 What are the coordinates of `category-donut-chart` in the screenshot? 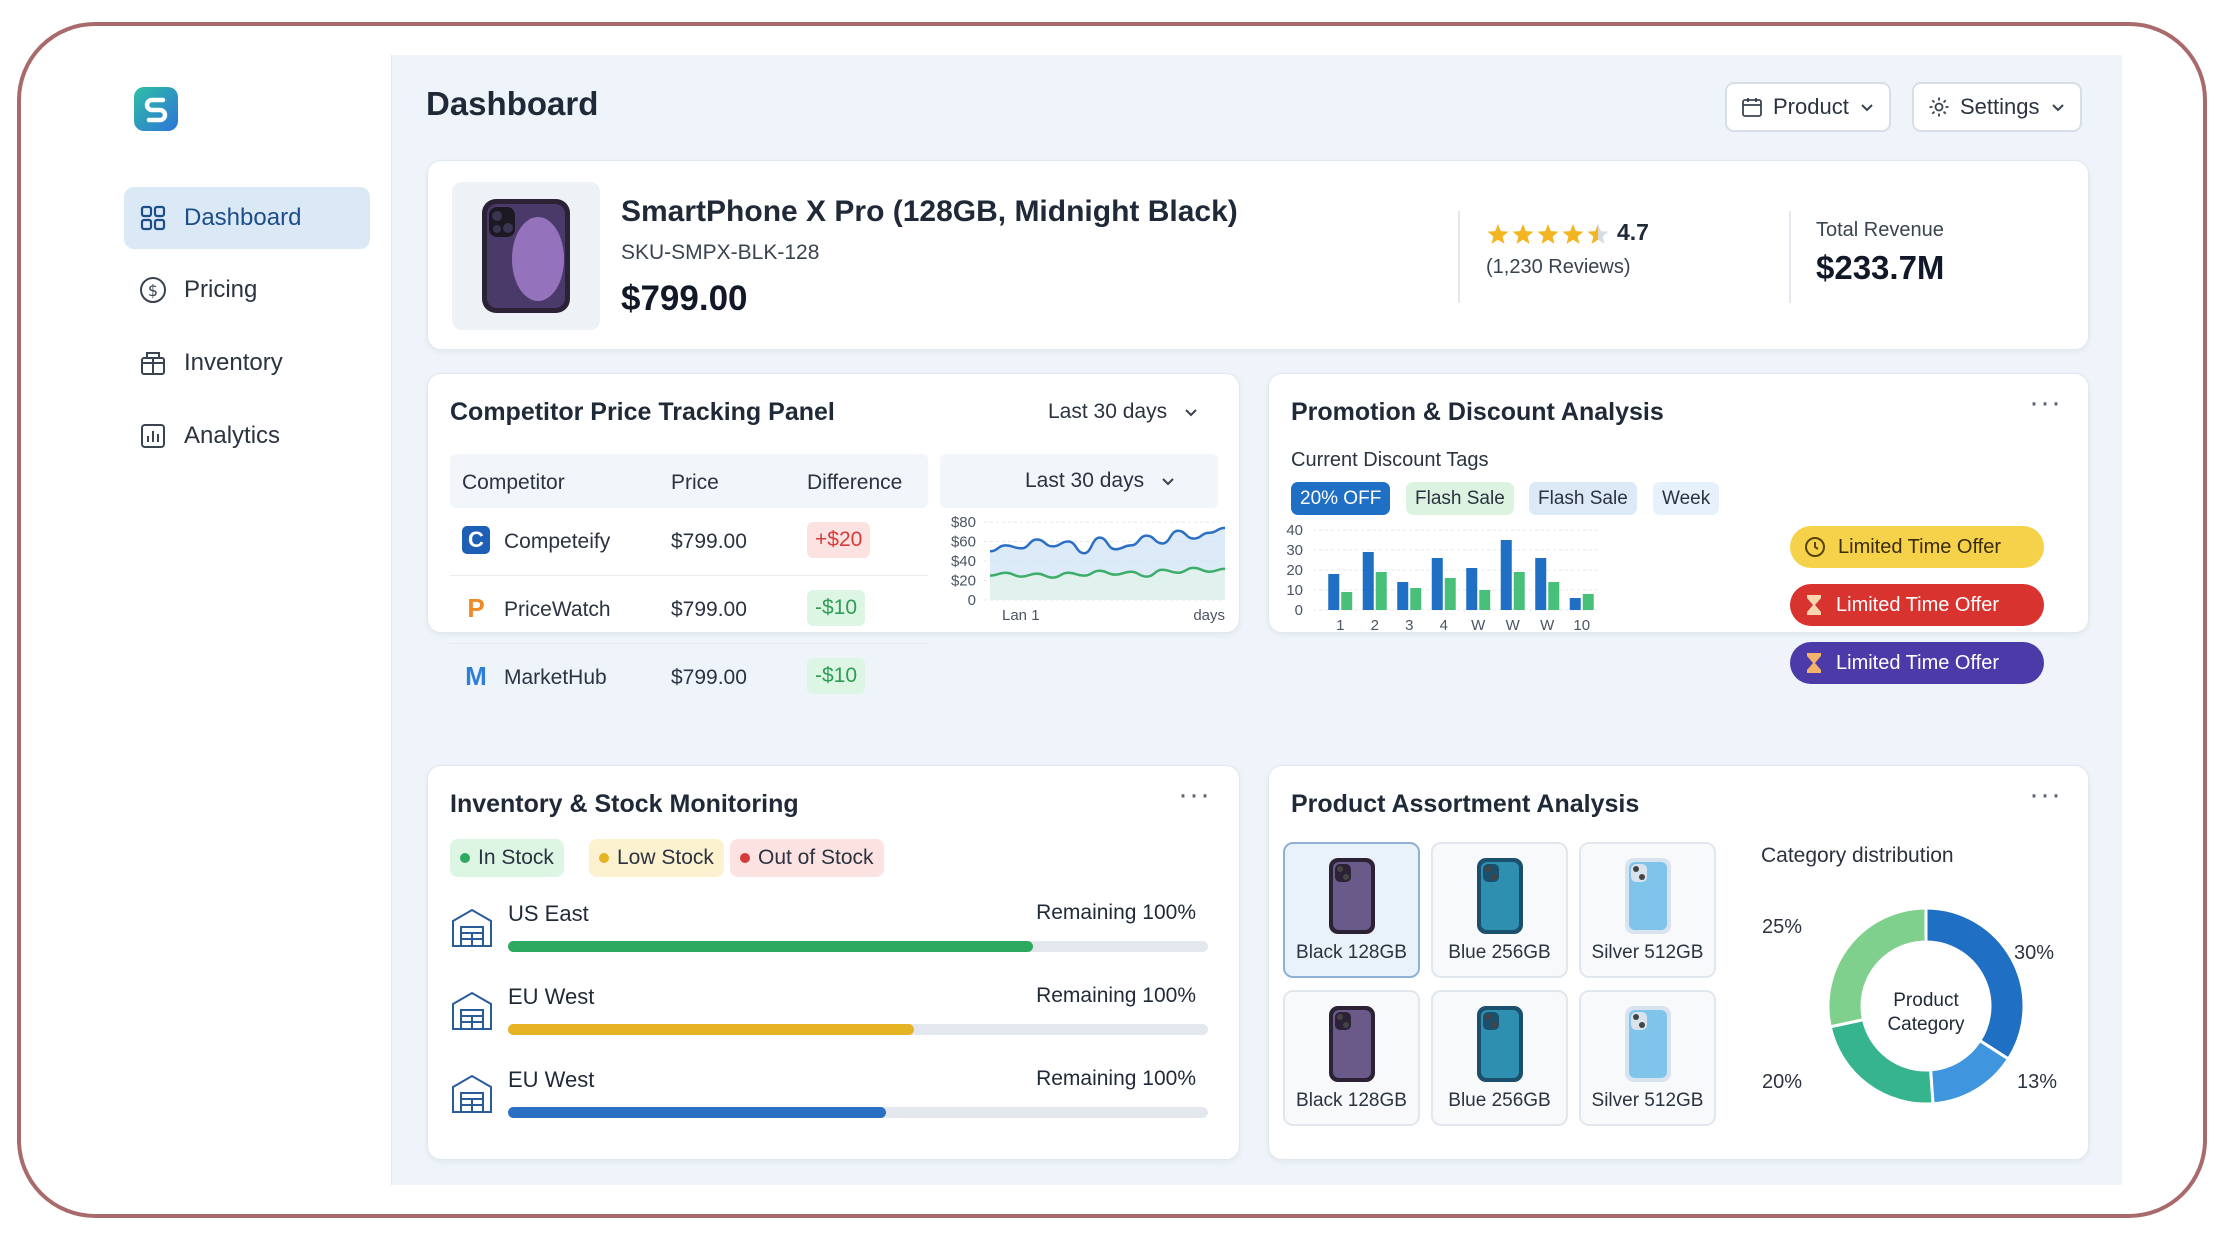 It's located at (1926, 1006).